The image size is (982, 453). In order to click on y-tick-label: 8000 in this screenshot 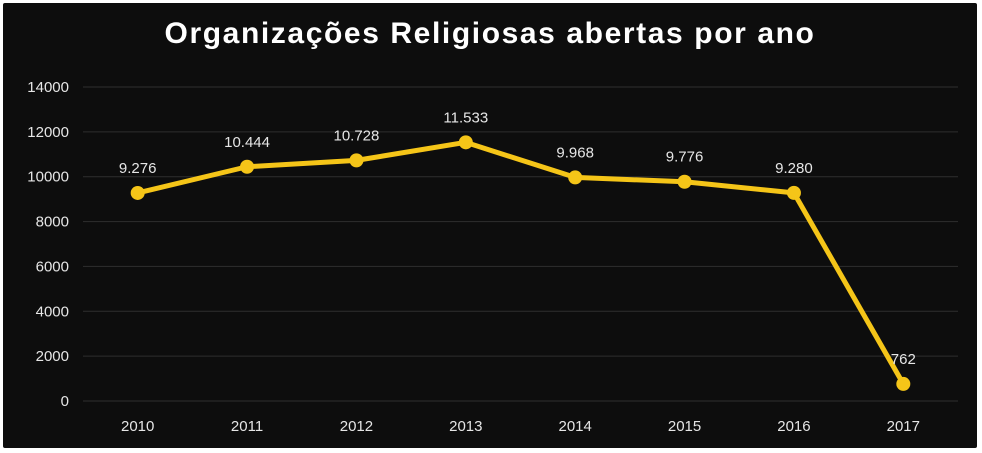, I will do `click(52, 222)`.